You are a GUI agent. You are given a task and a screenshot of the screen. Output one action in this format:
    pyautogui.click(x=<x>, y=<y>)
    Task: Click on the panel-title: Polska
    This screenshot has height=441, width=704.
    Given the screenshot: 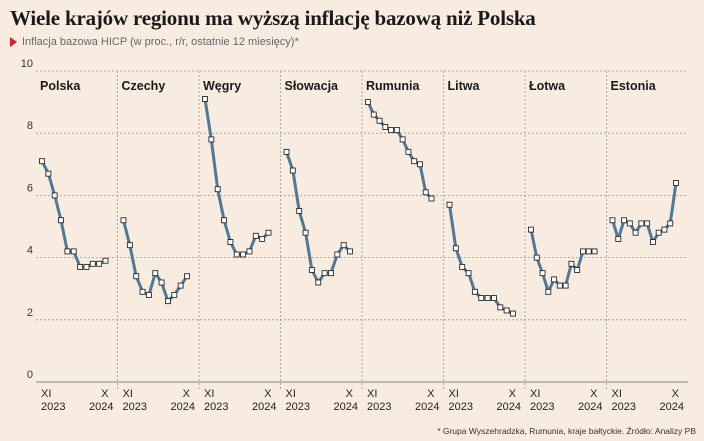 What is the action you would take?
    pyautogui.click(x=60, y=86)
    